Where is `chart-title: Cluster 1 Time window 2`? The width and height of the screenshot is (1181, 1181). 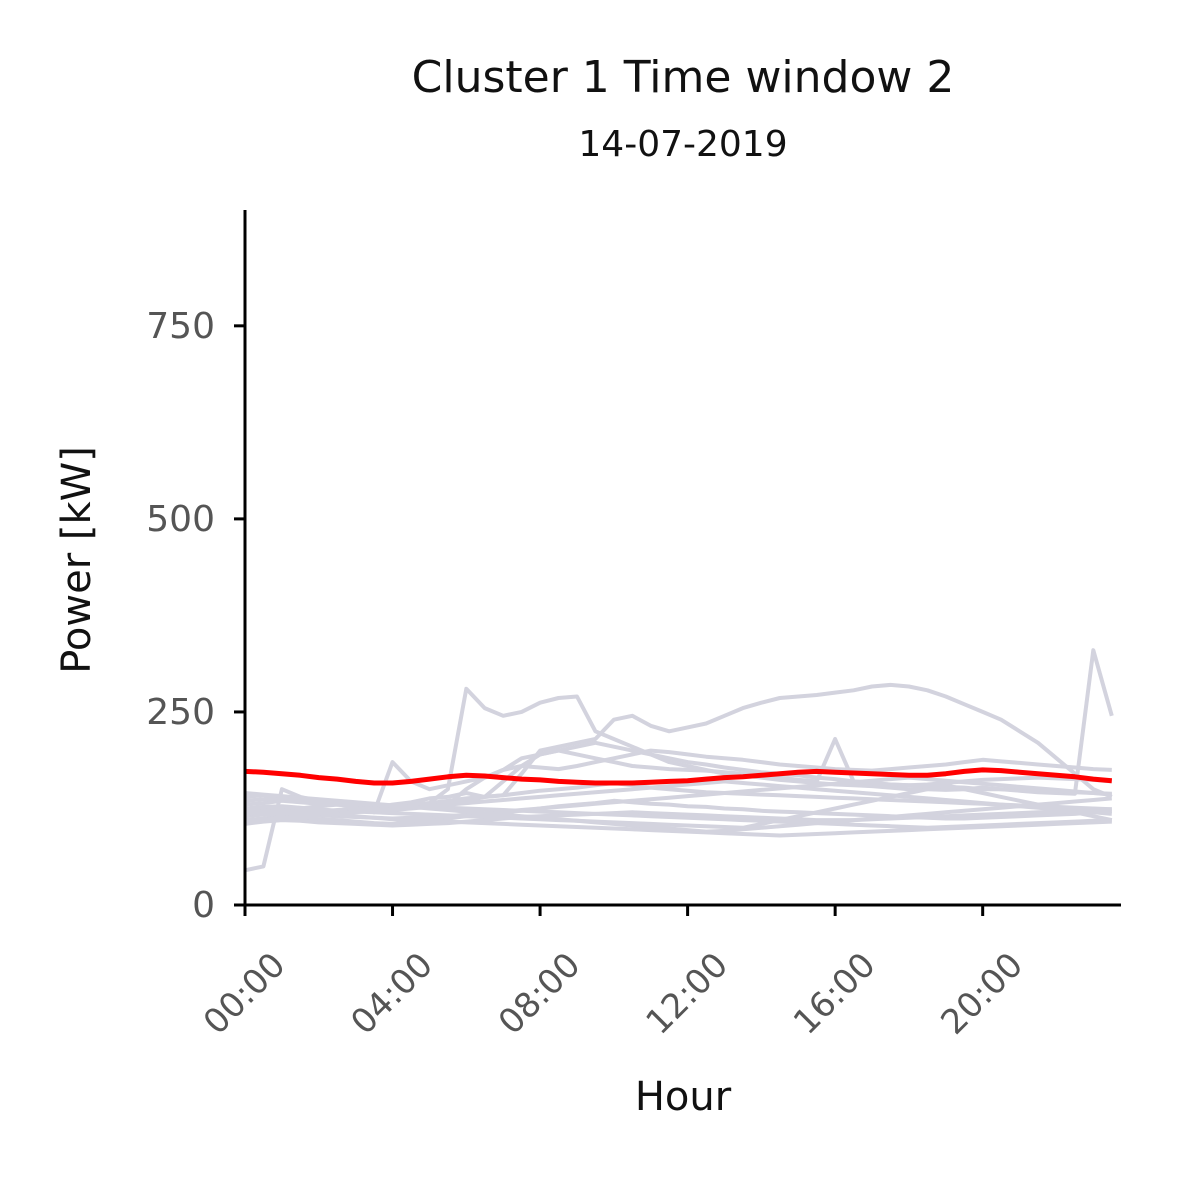 chart-title: Cluster 1 Time window 2 is located at coordinates (683, 77).